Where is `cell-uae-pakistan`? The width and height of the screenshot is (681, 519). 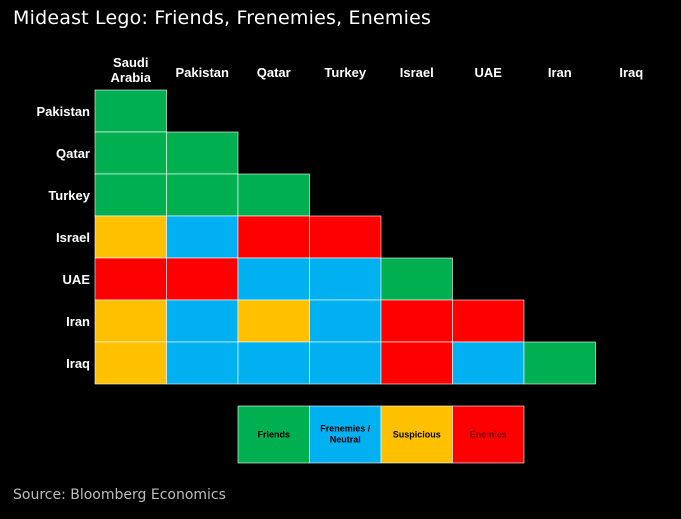 cell-uae-pakistan is located at coordinates (202, 279).